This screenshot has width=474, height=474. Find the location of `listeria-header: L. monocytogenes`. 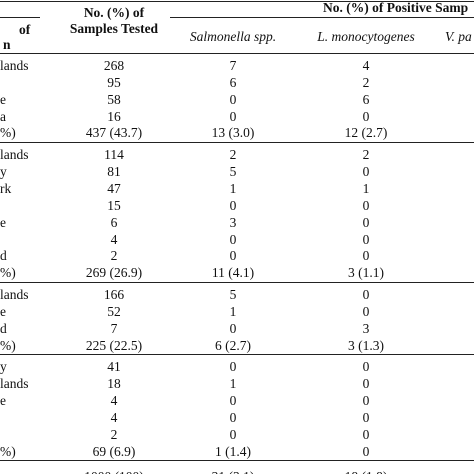

listeria-header: L. monocytogenes is located at coordinates (366, 36).